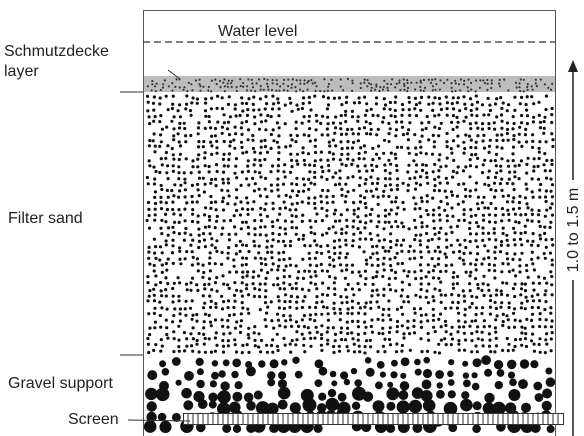 The width and height of the screenshot is (584, 436). Describe the element at coordinates (21, 71) in the screenshot. I see `schmutzdecke-label: layer` at that location.